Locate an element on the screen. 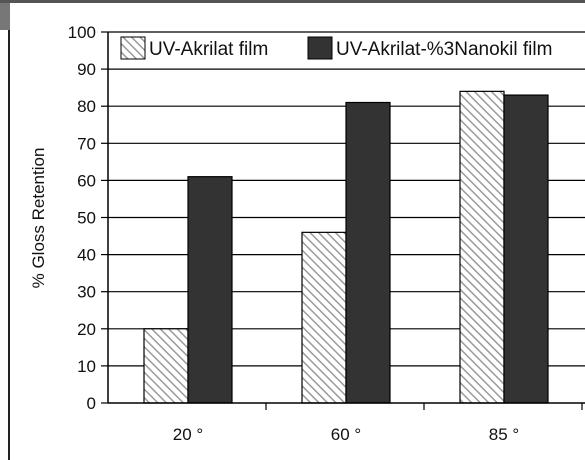  y-tick-label: 100 is located at coordinates (82, 32).